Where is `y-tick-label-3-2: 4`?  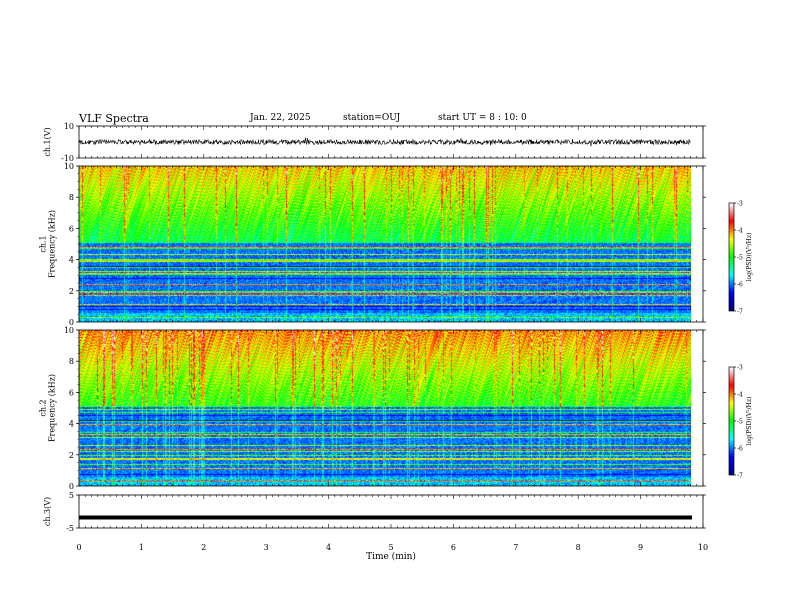
y-tick-label-3-2: 4 is located at coordinates (71, 424).